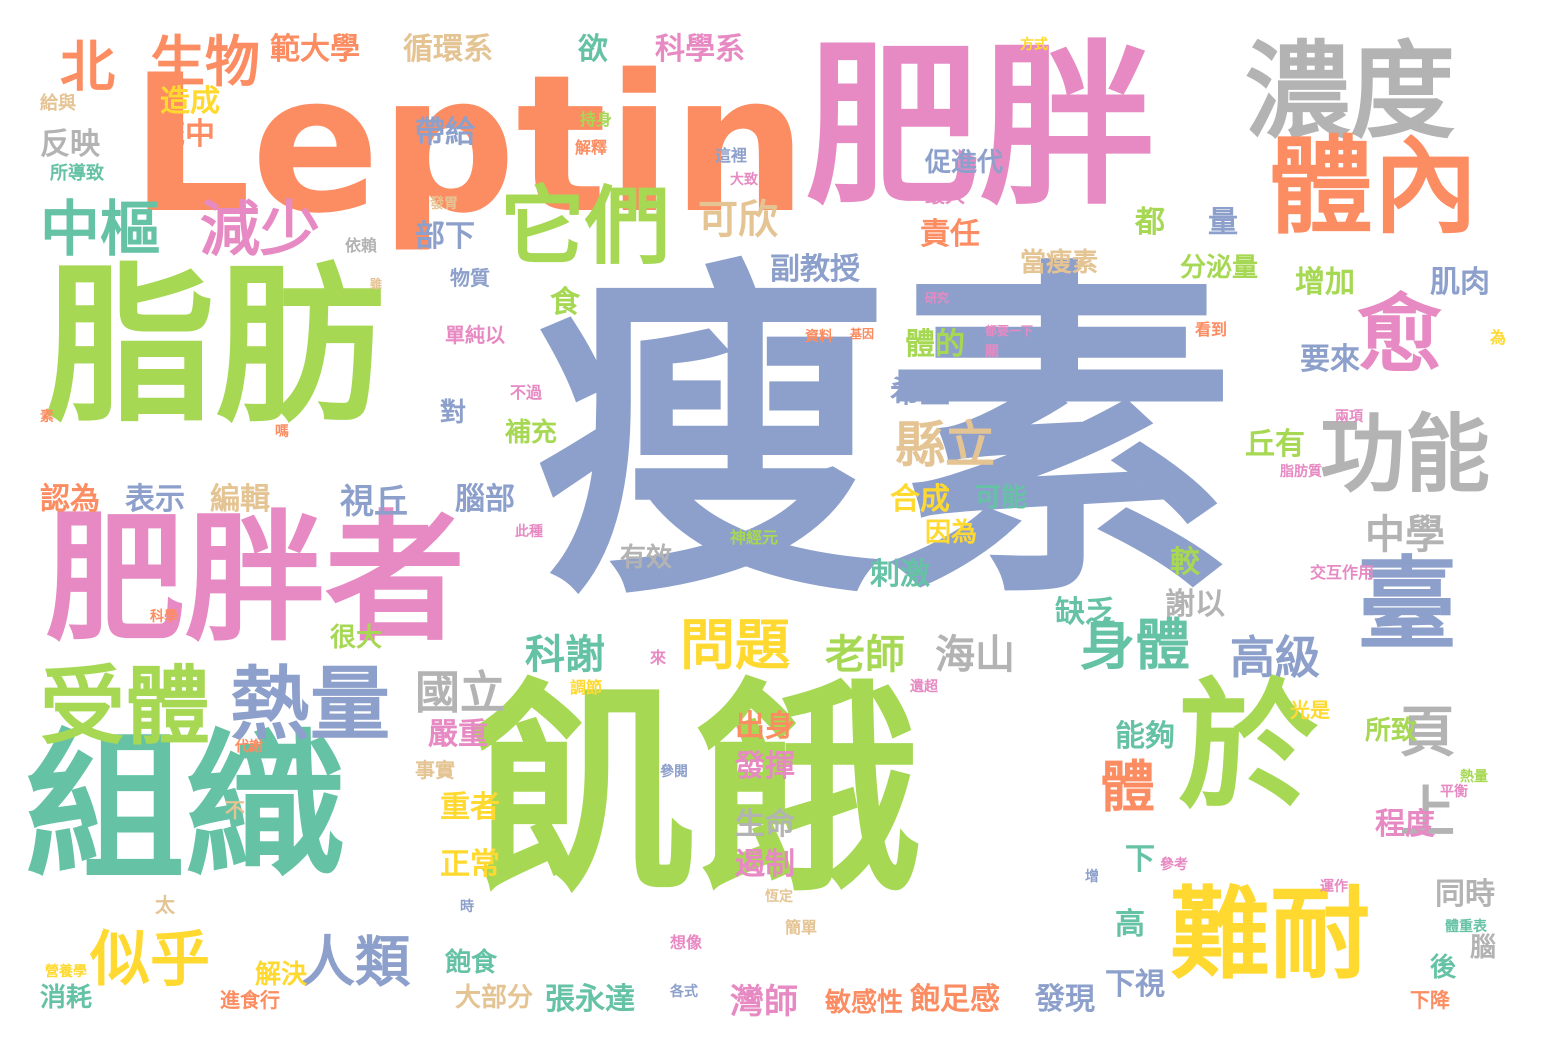 The width and height of the screenshot is (1548, 1052). Describe the element at coordinates (529, 532) in the screenshot. I see `word: 此種` at that location.